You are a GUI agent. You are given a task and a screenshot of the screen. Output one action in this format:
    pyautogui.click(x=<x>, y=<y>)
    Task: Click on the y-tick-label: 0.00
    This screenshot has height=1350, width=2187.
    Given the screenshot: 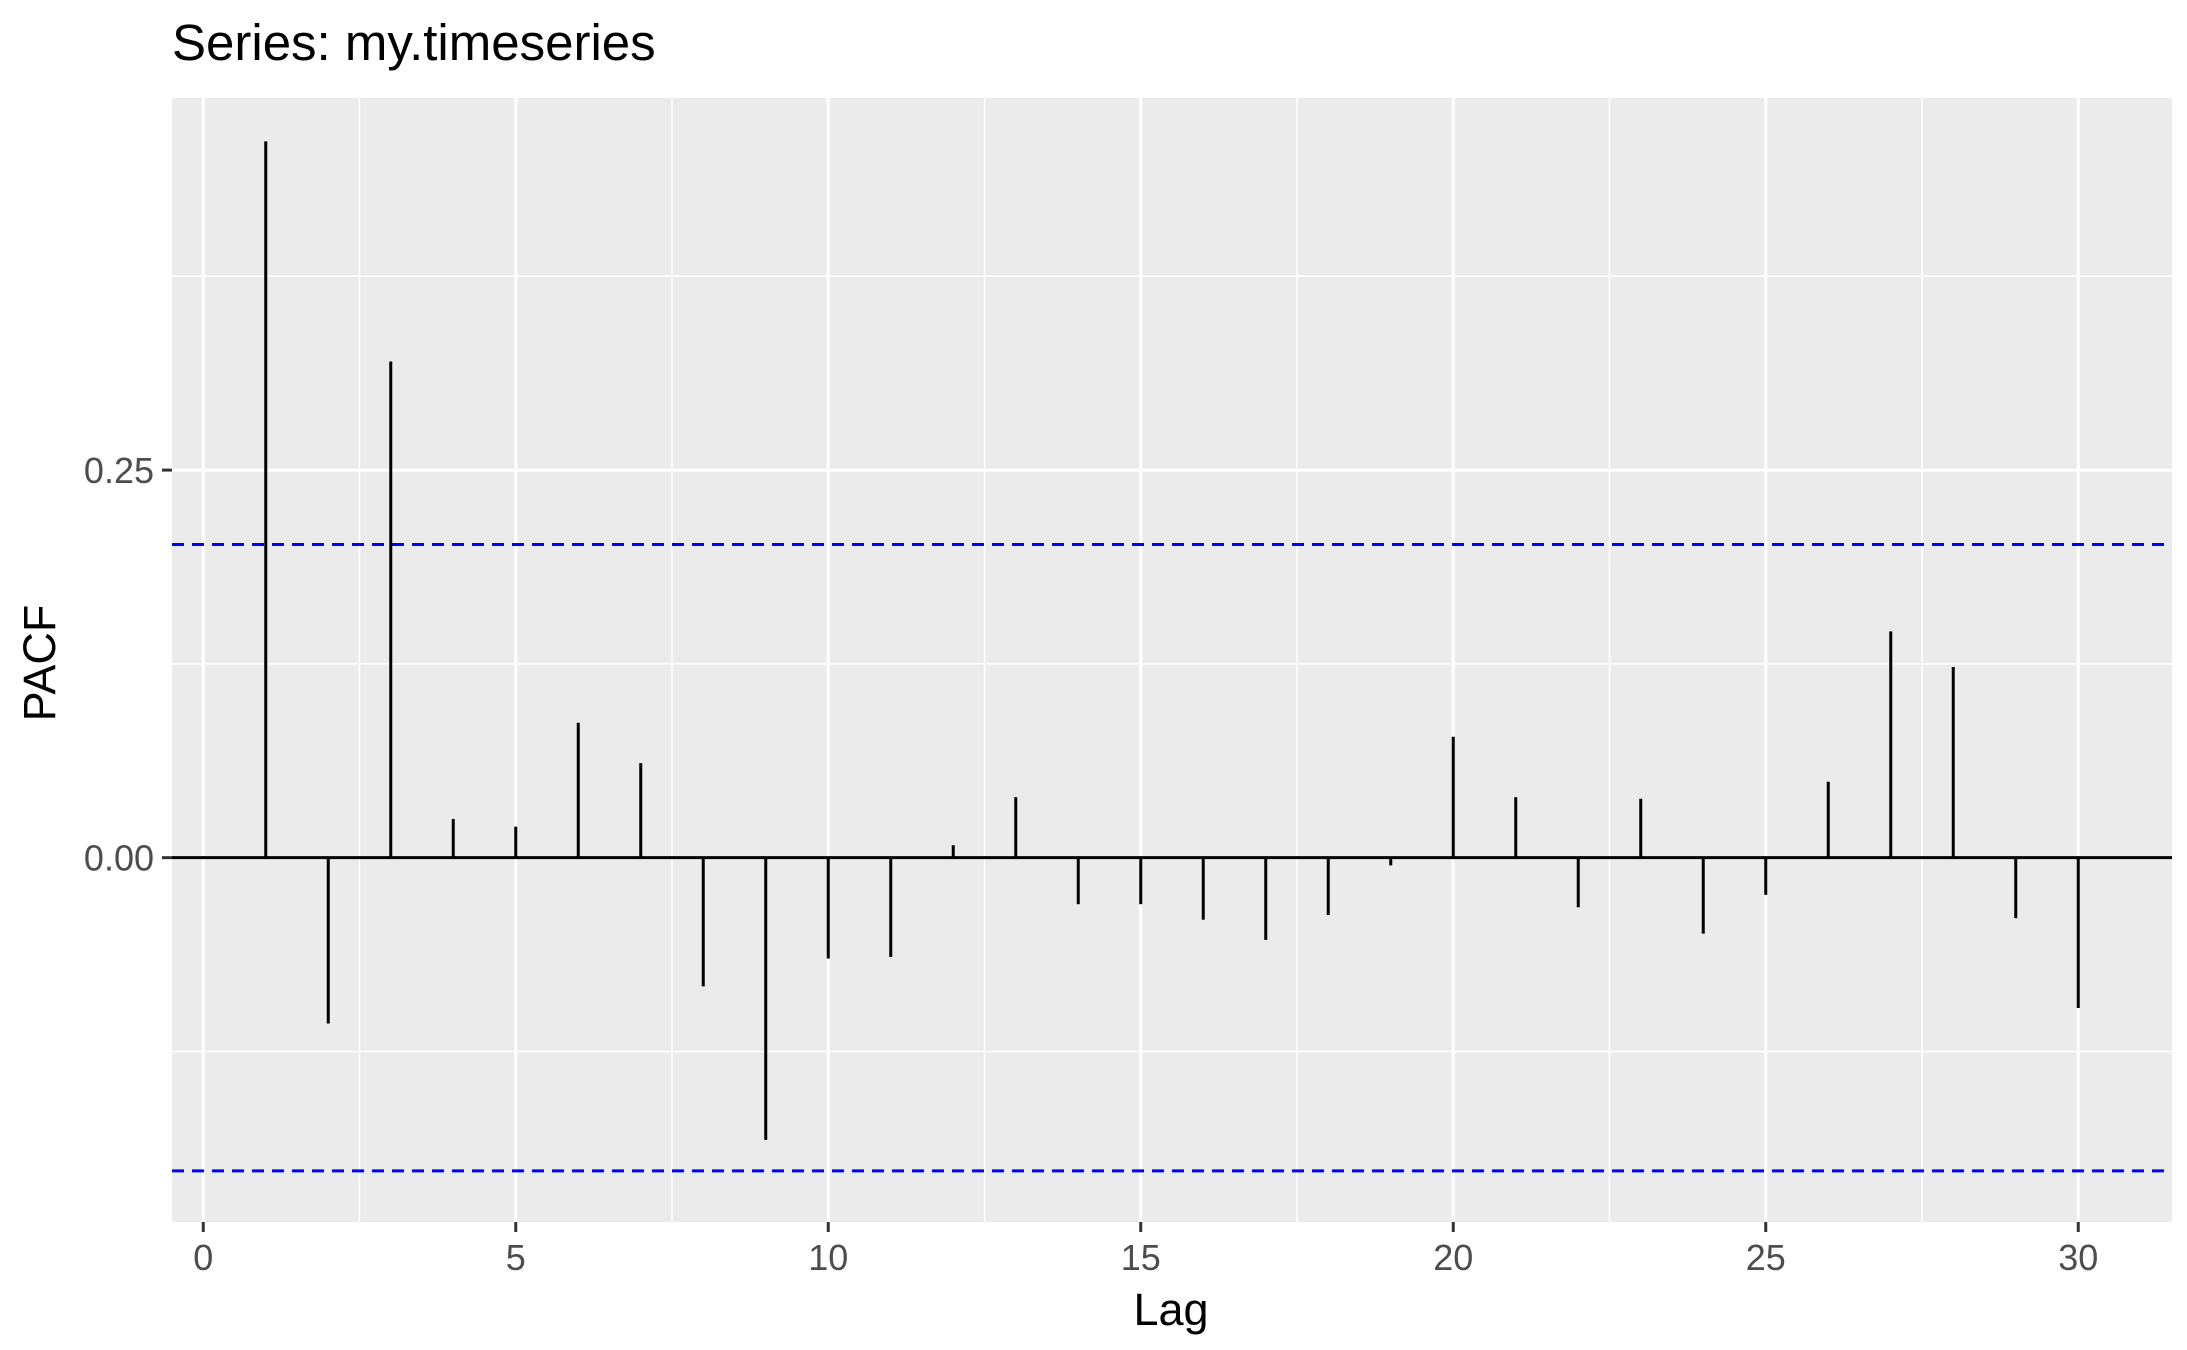 What is the action you would take?
    pyautogui.click(x=119, y=858)
    